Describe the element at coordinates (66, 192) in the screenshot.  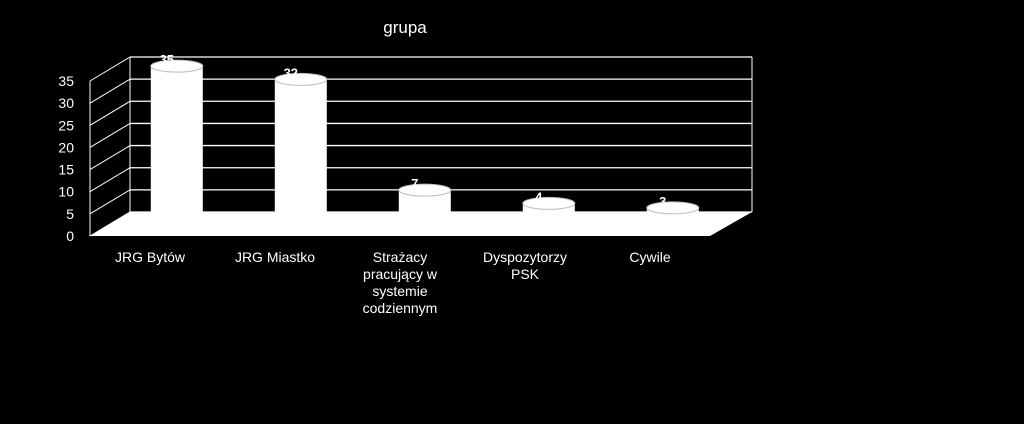
I see `y-tick-label: 10` at that location.